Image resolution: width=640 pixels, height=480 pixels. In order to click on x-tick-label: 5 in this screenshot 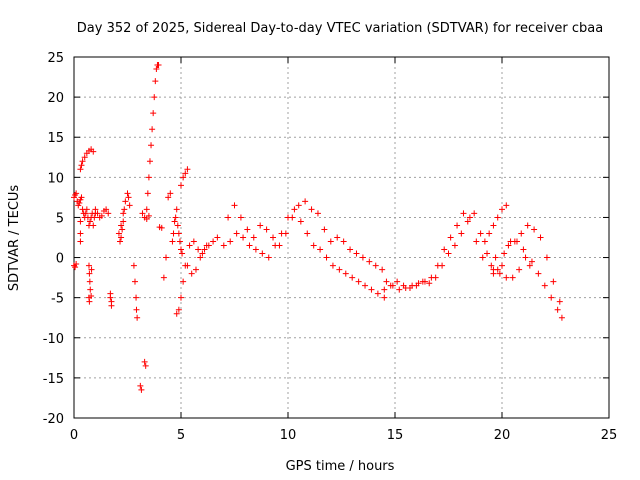, I will do `click(181, 435)`.